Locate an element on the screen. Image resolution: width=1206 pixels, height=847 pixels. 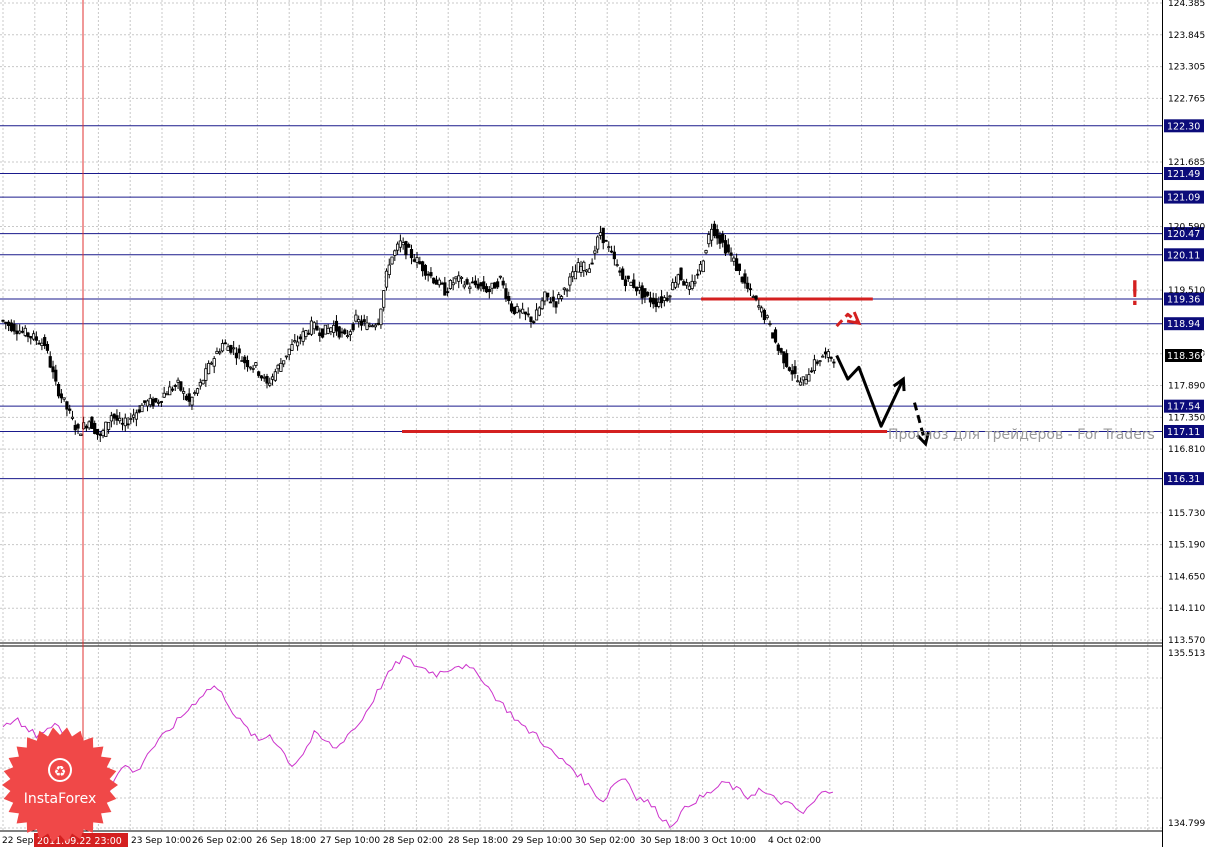
price-tick-label: 120.590 is located at coordinates (1186, 228).